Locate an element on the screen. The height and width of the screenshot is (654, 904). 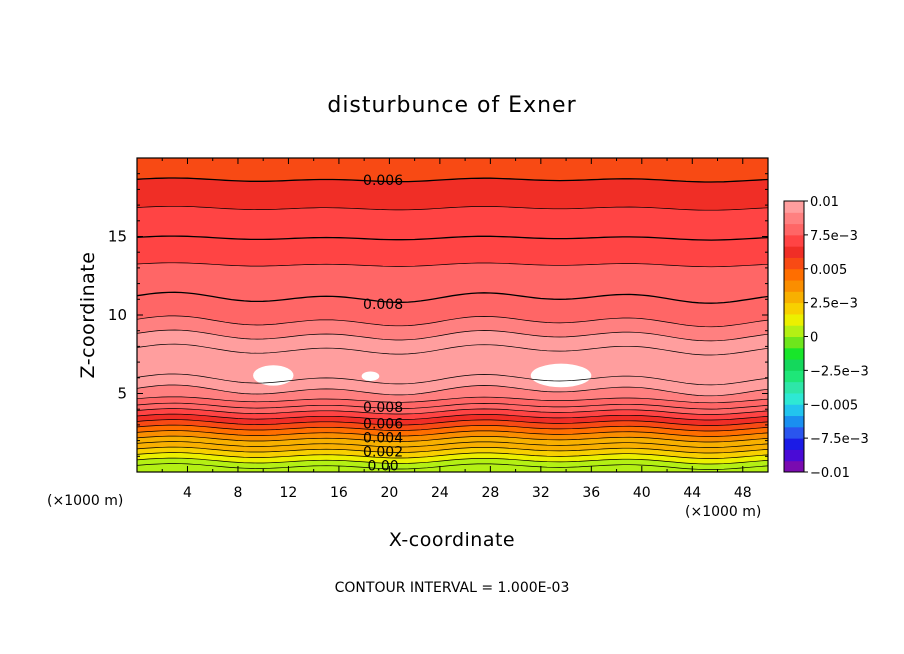
x-tick-label-1: 8 is located at coordinates (237, 493).